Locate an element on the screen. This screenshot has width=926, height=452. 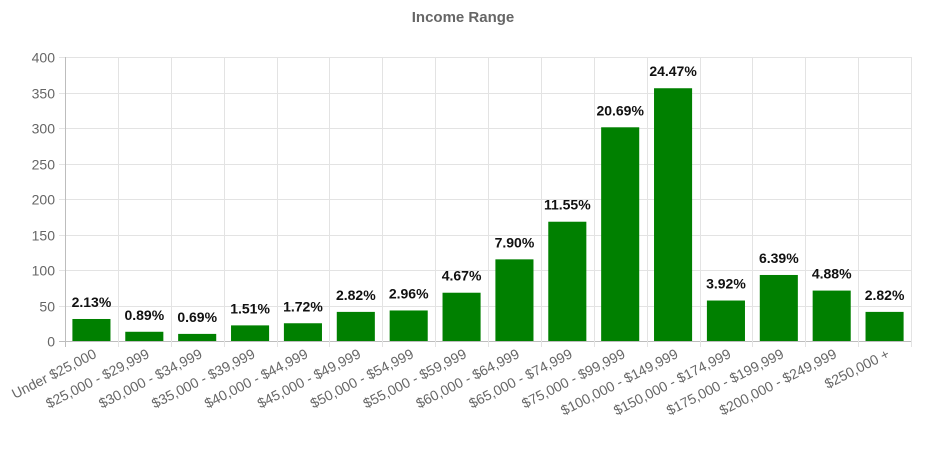
data-label: 11.55% is located at coordinates (567, 205).